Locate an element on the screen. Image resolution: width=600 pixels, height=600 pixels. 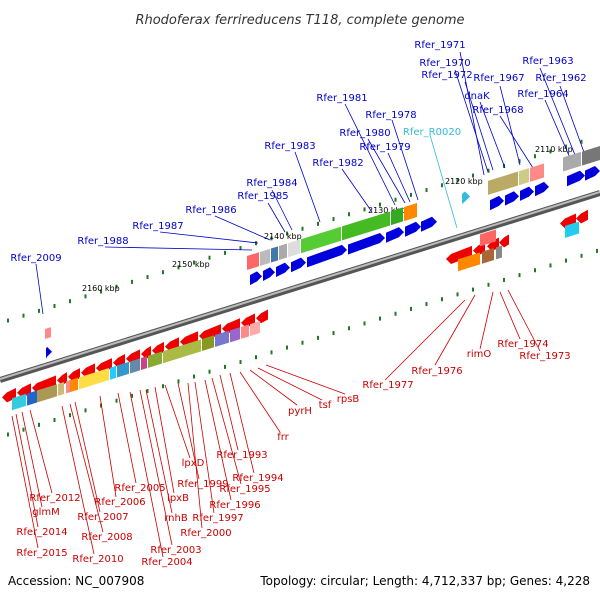
reverse-gene-label: Rfer_2005 is located at coordinates (139, 488).